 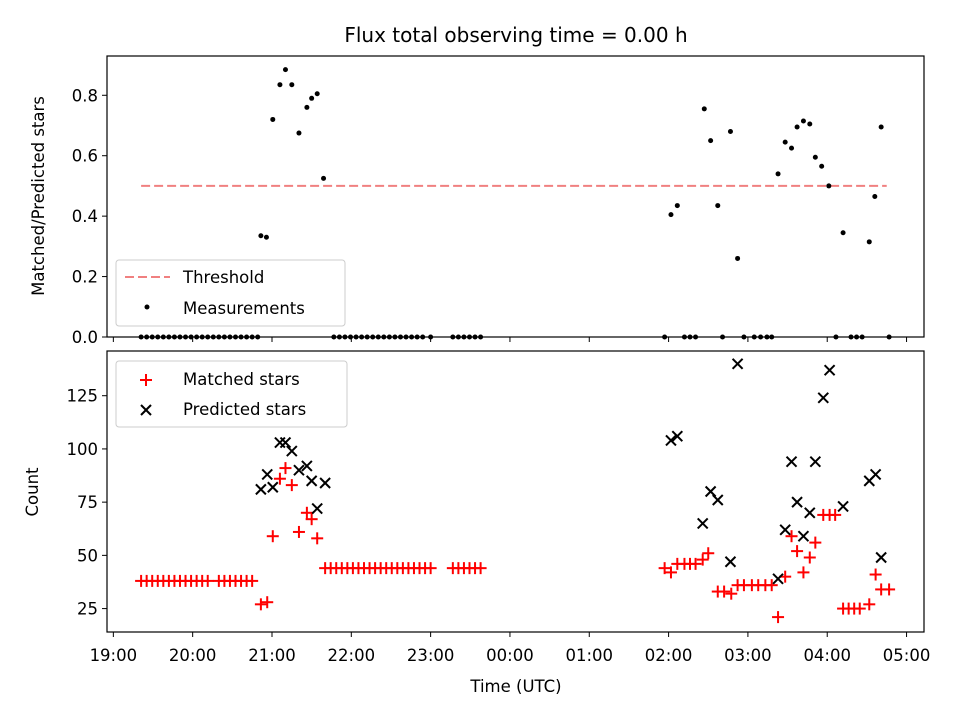 What do you see at coordinates (244, 409) in the screenshot?
I see `predicted-stars-legend-label: Predicted stars` at bounding box center [244, 409].